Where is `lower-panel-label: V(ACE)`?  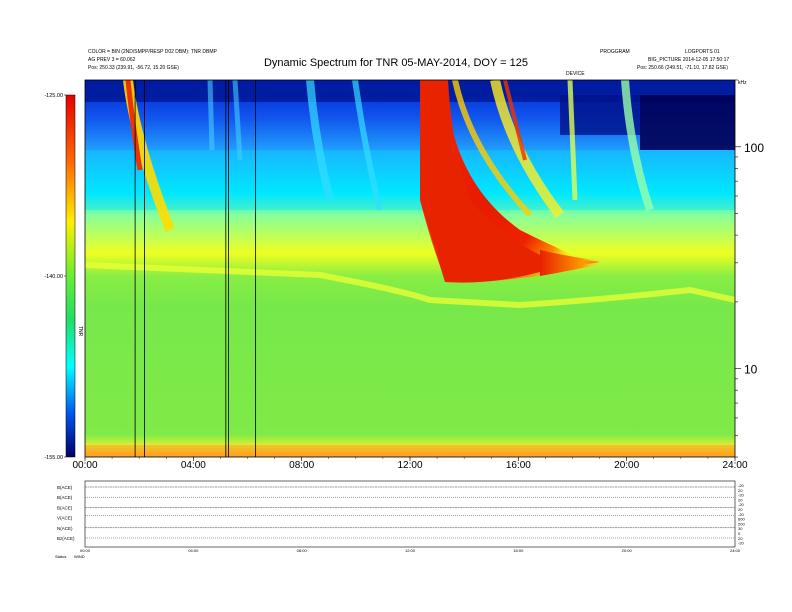 lower-panel-label: V(ACE) is located at coordinates (65, 518).